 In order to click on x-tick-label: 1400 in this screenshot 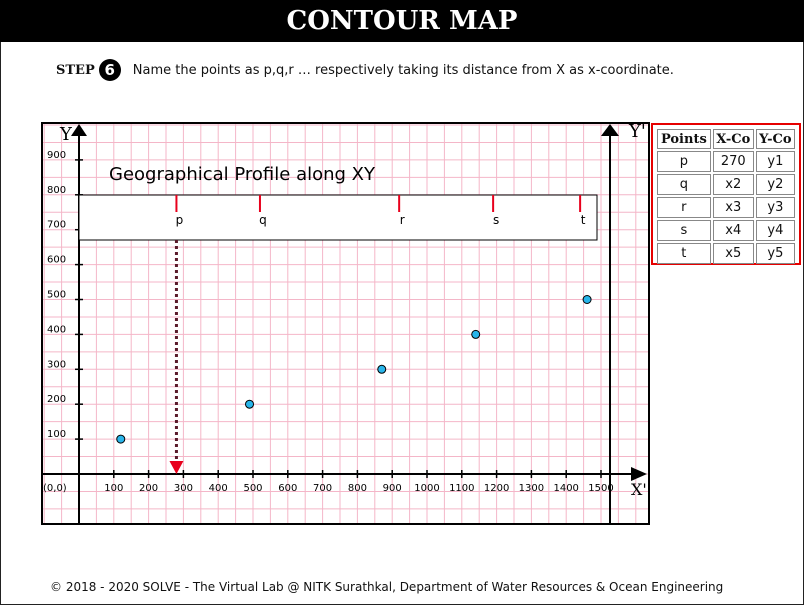, I will do `click(565, 488)`.